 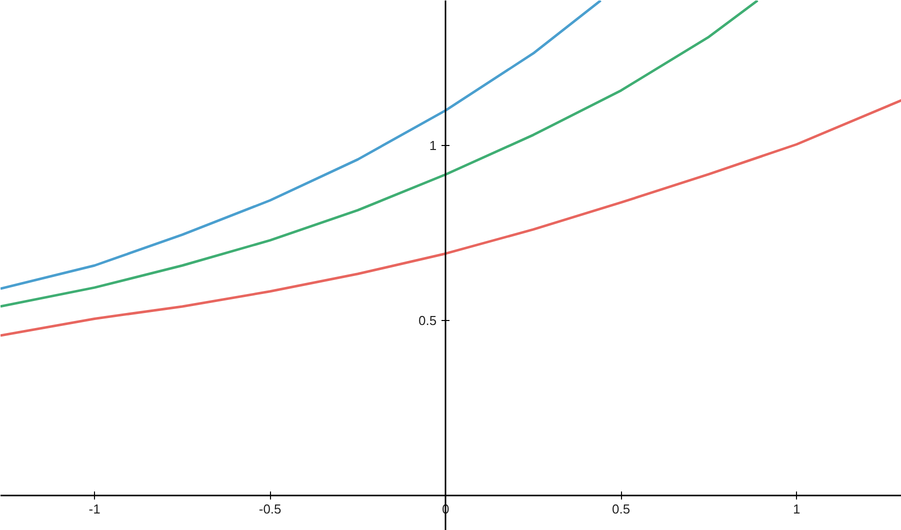 I want to click on x-tick-label: 0.5, so click(x=621, y=508).